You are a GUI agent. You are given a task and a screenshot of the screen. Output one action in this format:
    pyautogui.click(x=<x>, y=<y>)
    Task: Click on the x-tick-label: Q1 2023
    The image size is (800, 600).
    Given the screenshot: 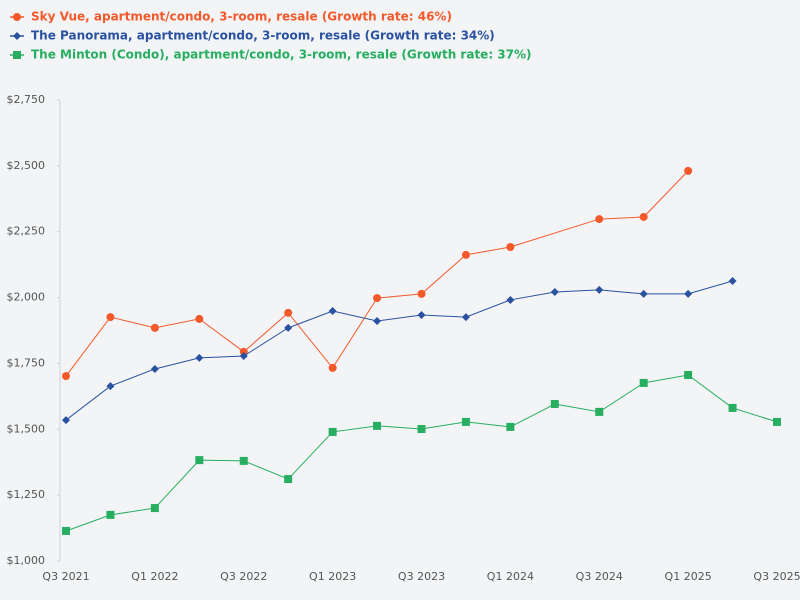 What is the action you would take?
    pyautogui.click(x=332, y=576)
    